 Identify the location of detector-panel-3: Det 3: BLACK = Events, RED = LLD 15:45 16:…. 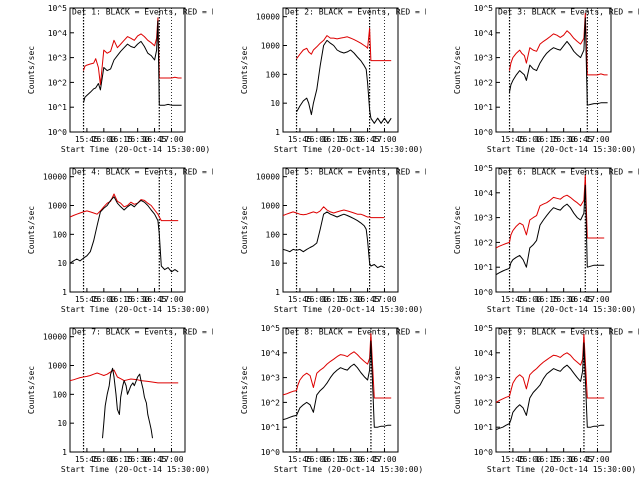
(532, 80).